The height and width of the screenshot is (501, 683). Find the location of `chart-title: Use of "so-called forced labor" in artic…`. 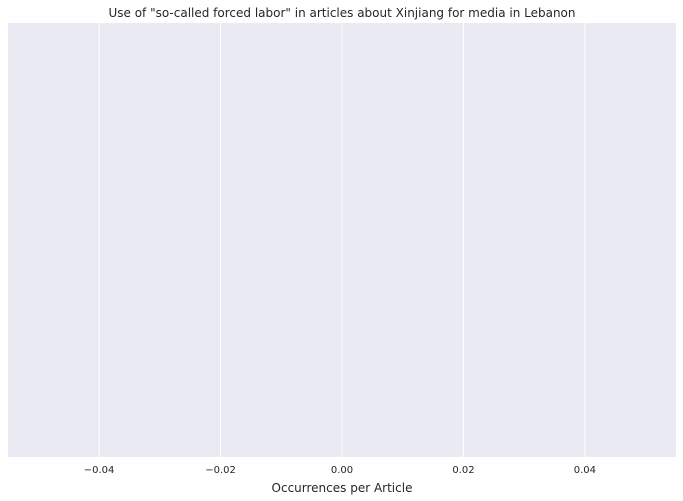

chart-title: Use of "so-called forced labor" in artic… is located at coordinates (341, 13).